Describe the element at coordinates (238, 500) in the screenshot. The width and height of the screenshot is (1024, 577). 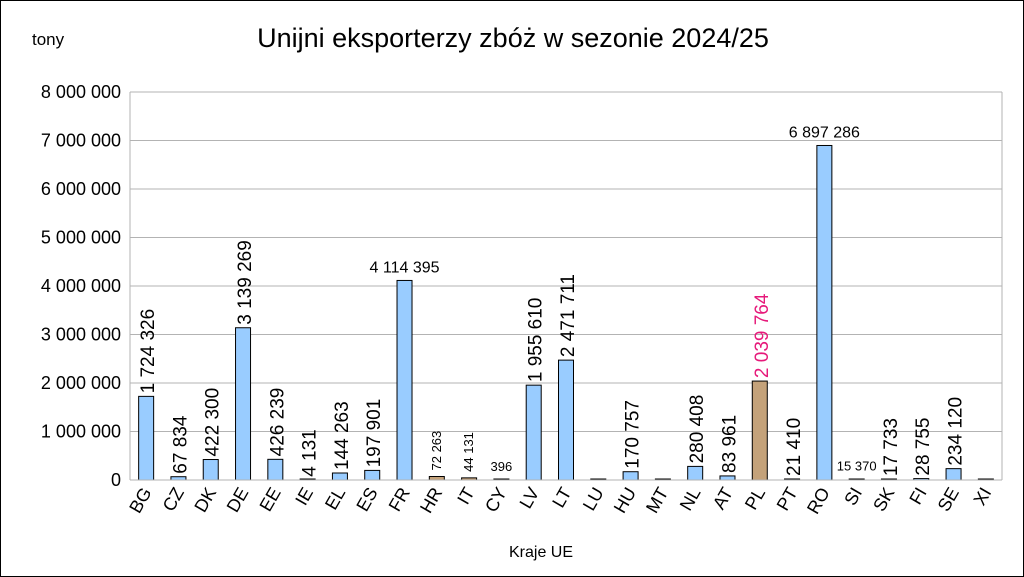
I see `x-tick-label-de: DE` at that location.